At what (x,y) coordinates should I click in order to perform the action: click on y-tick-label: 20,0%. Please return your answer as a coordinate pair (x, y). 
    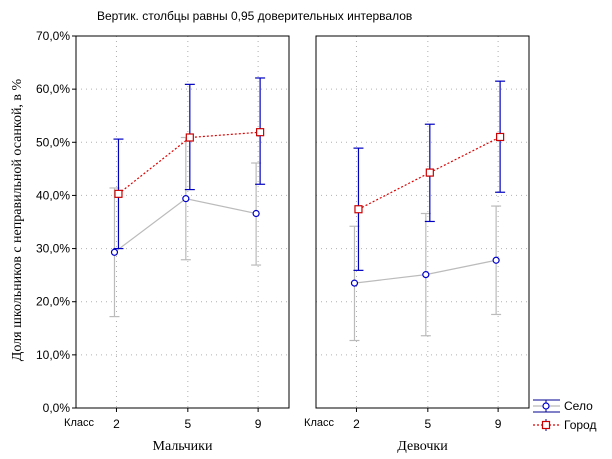
    Looking at the image, I should click on (53, 302).